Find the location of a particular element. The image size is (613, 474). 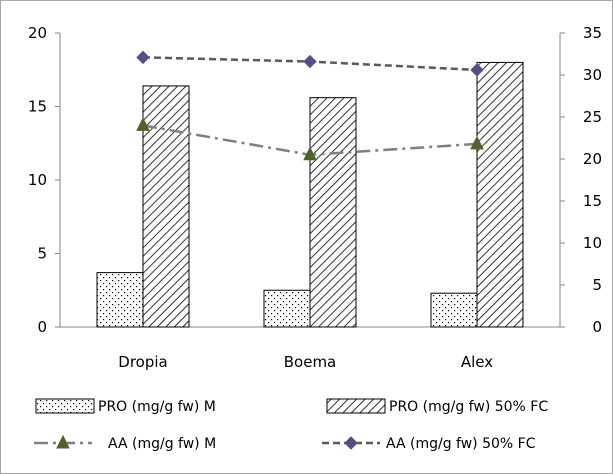

legend-swatch-hatch is located at coordinates (356, 406).